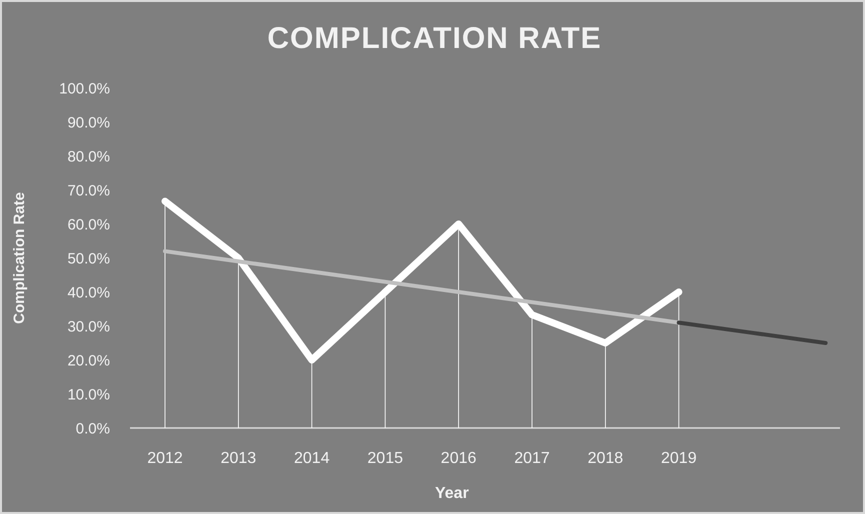  Describe the element at coordinates (88, 259) in the screenshot. I see `y-tick-label: 50.0%` at that location.